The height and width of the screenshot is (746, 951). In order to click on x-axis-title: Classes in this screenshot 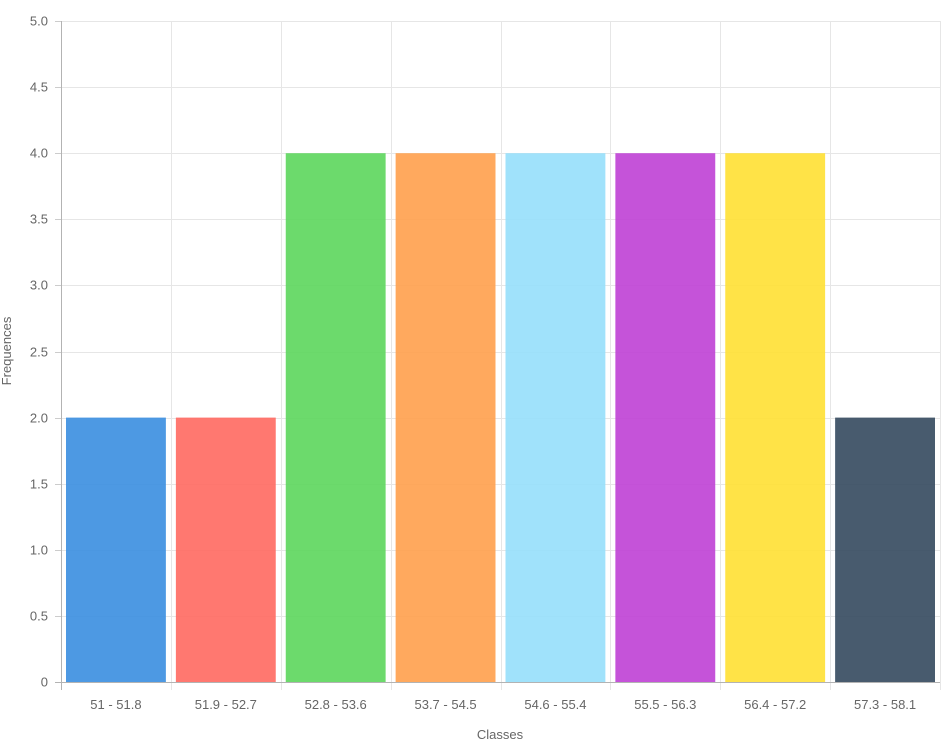, I will do `click(500, 734)`.